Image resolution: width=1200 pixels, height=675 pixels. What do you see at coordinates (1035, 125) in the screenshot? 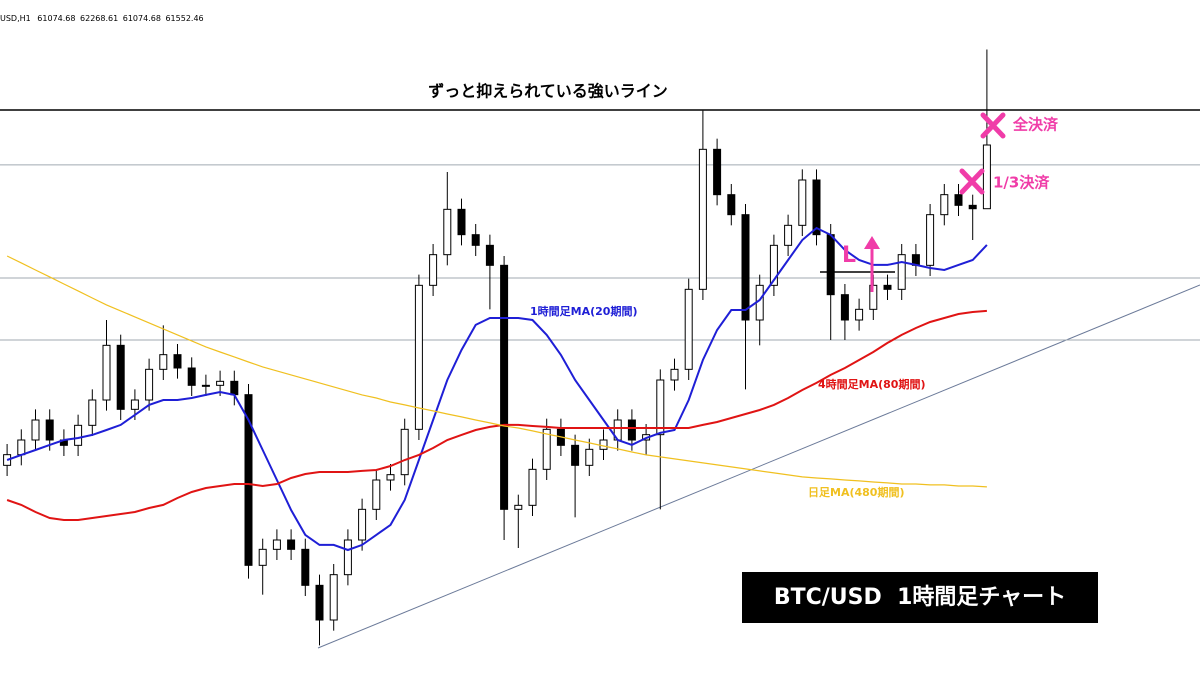
I see `exit-full-label: 全決済` at bounding box center [1035, 125].